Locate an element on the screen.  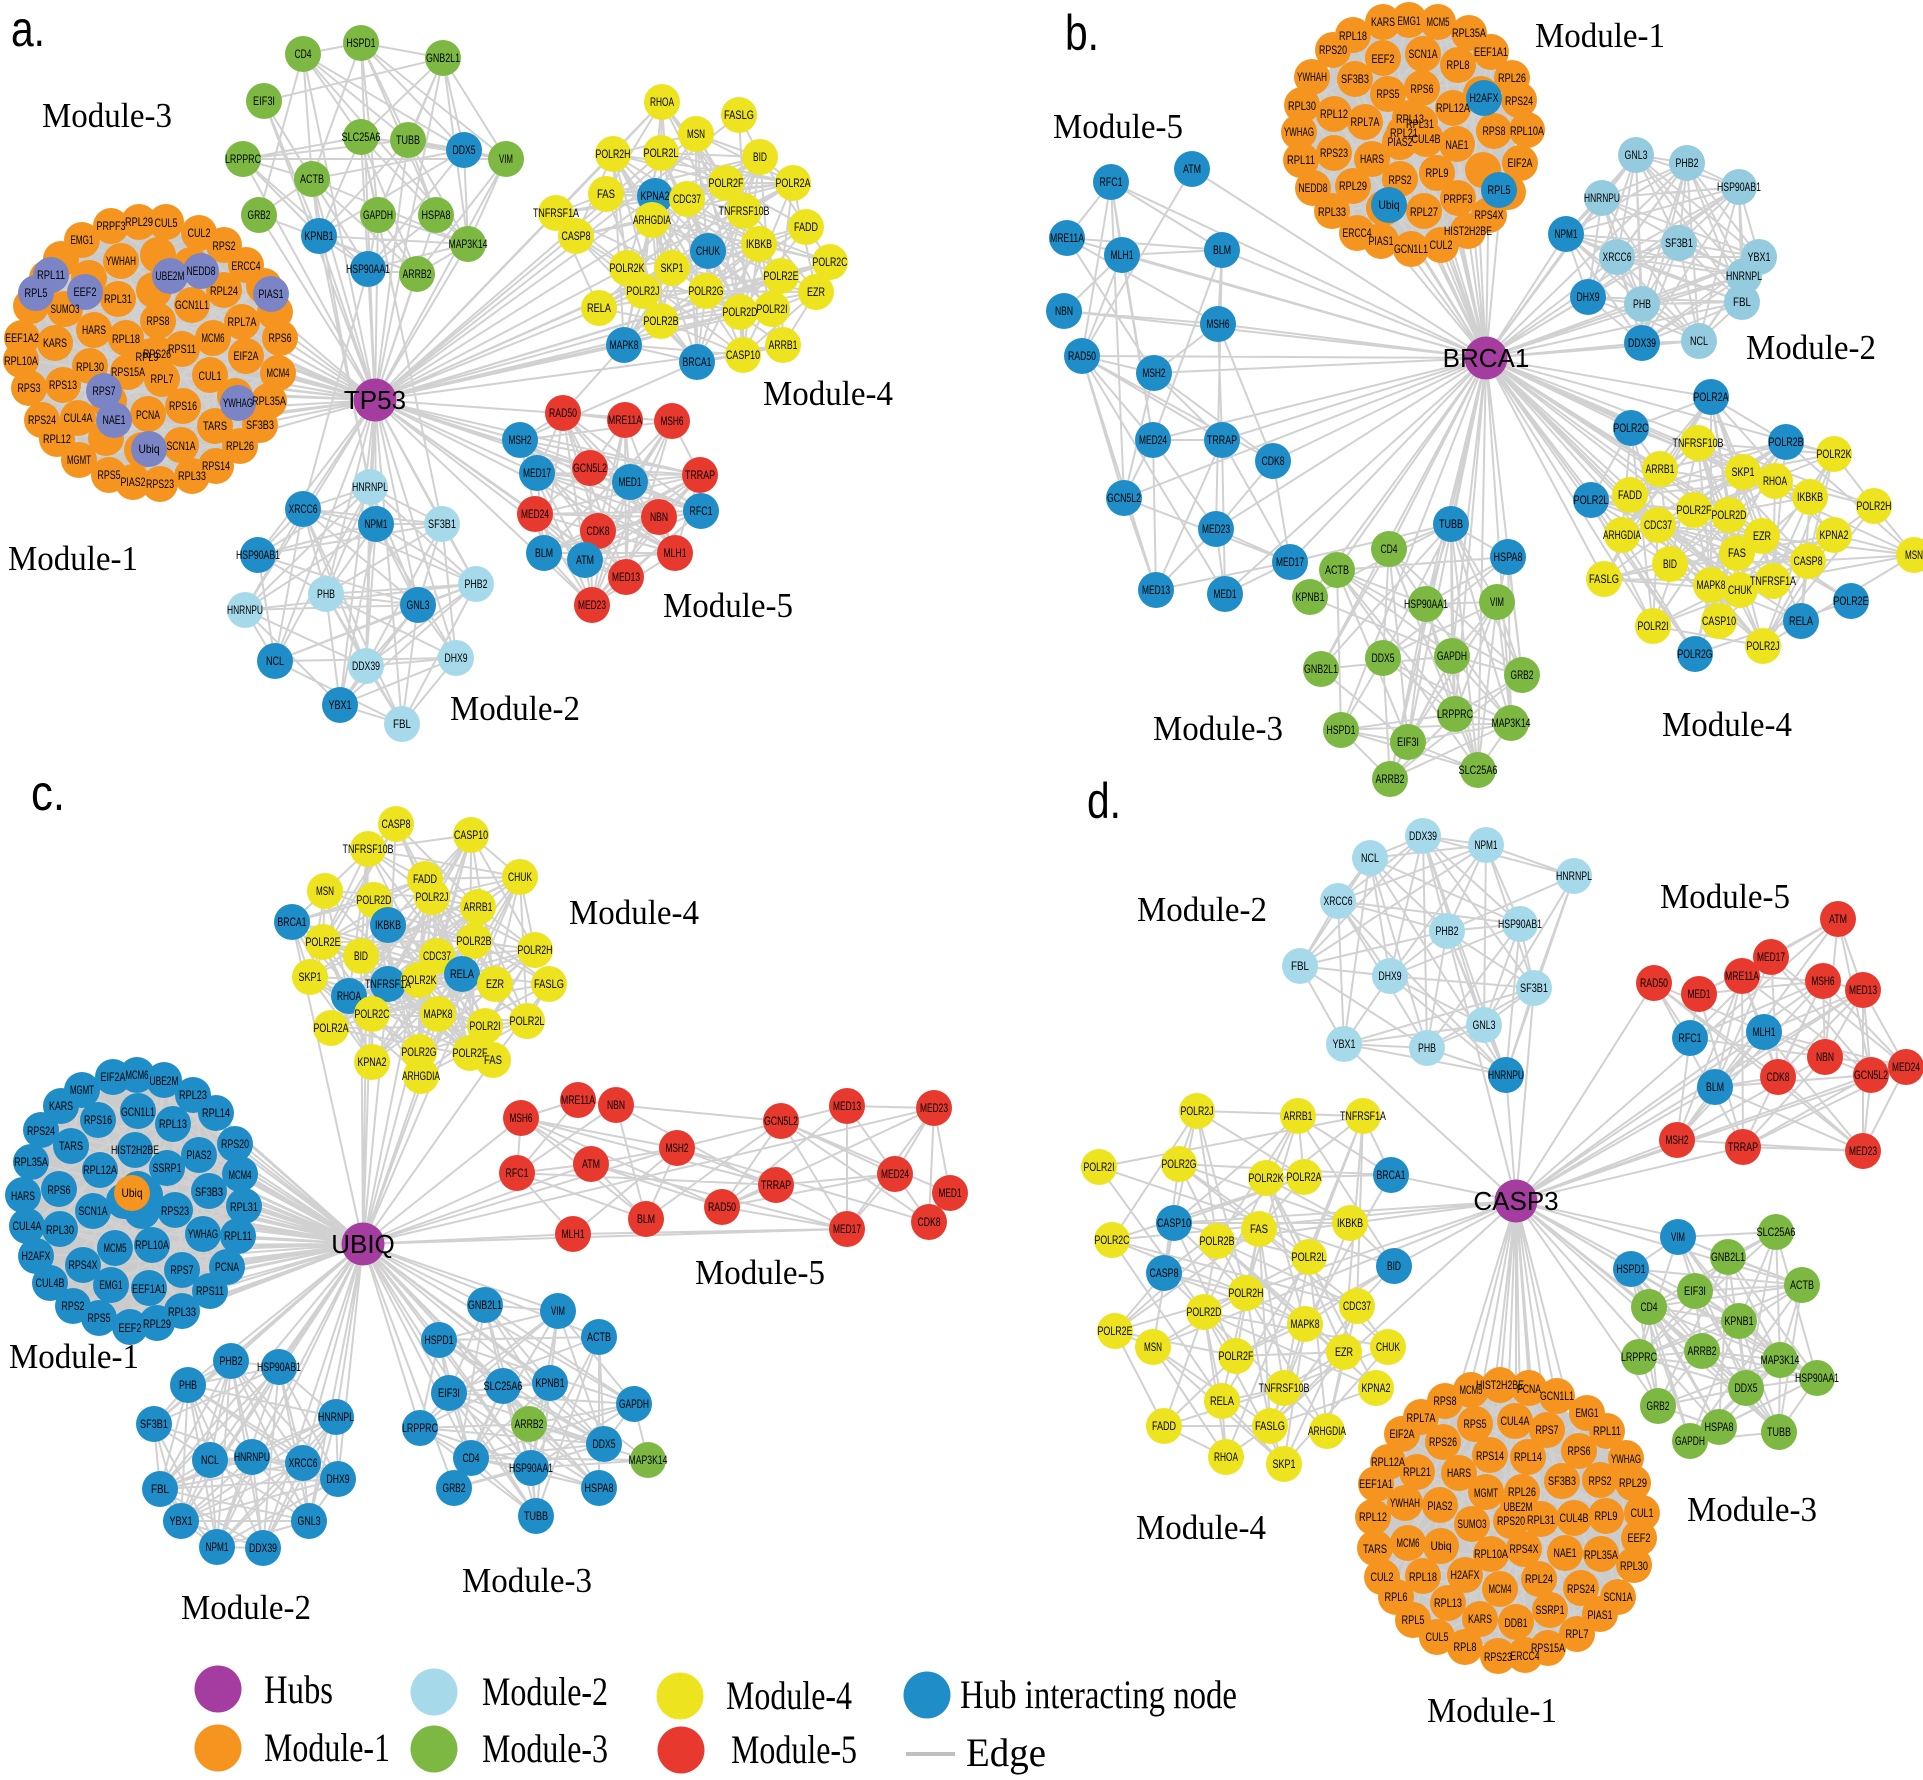
svg-text: RPS6 is located at coordinates (280, 338).